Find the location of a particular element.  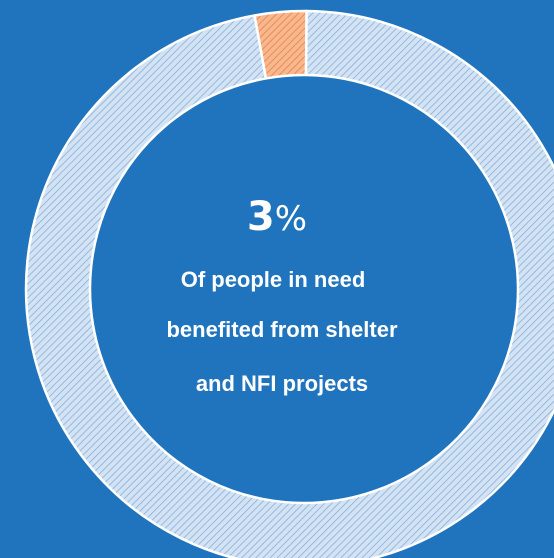

caption-line-2: benefited from shelter is located at coordinates (282, 329).